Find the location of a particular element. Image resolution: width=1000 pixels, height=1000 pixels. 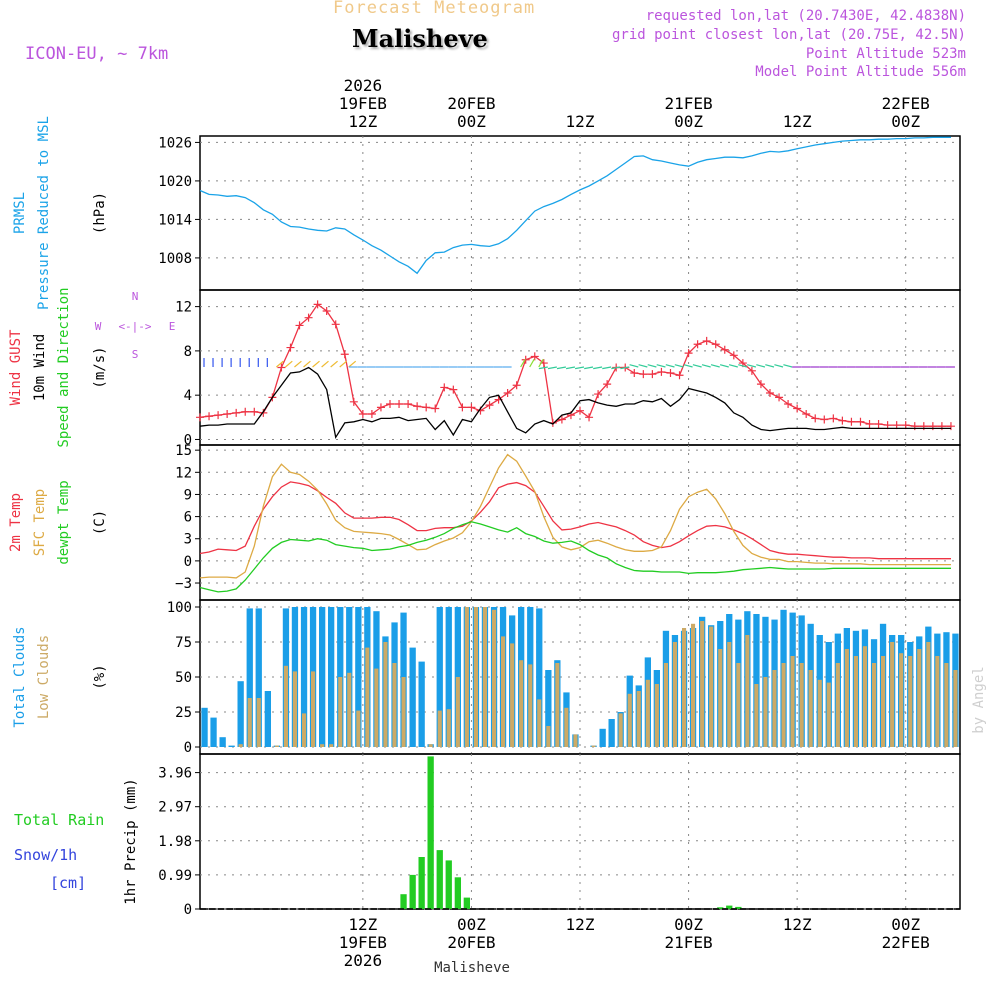

panel-3-frame is located at coordinates (580, 522).